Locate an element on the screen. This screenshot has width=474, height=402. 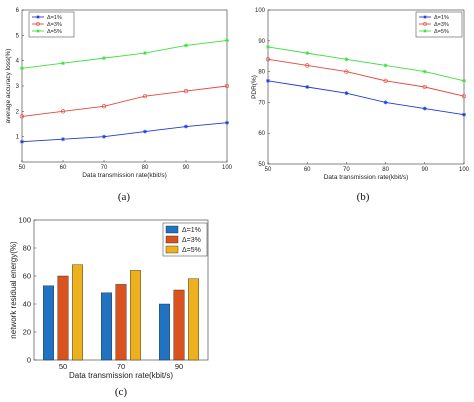
panel-label: (b) is located at coordinates (363, 197).